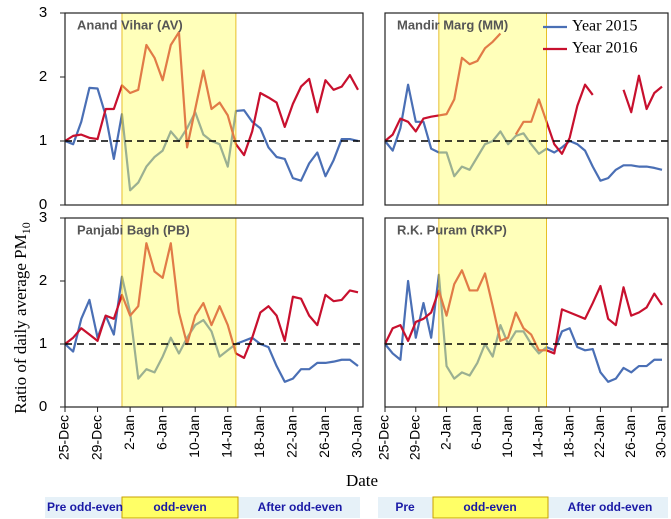  Describe the element at coordinates (405, 507) in the screenshot. I see `phase-label: Pre` at that location.